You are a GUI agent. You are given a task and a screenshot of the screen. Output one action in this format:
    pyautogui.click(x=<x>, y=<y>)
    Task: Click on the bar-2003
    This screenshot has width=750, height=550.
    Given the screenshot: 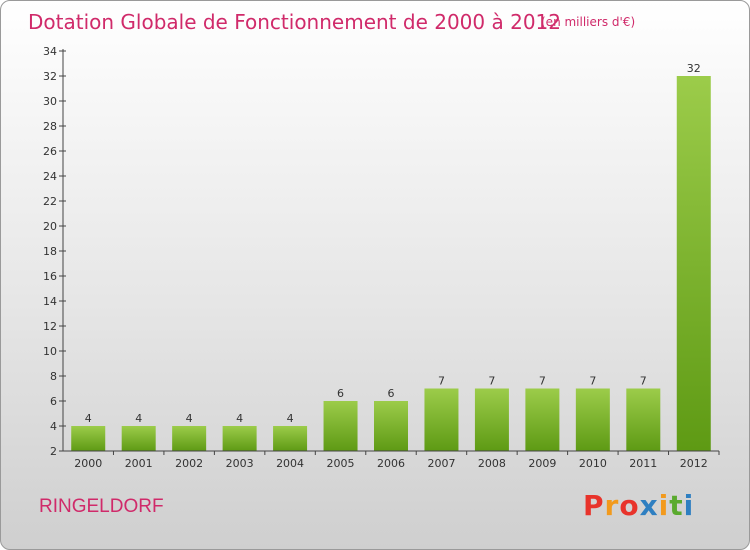 What is the action you would take?
    pyautogui.click(x=239, y=438)
    